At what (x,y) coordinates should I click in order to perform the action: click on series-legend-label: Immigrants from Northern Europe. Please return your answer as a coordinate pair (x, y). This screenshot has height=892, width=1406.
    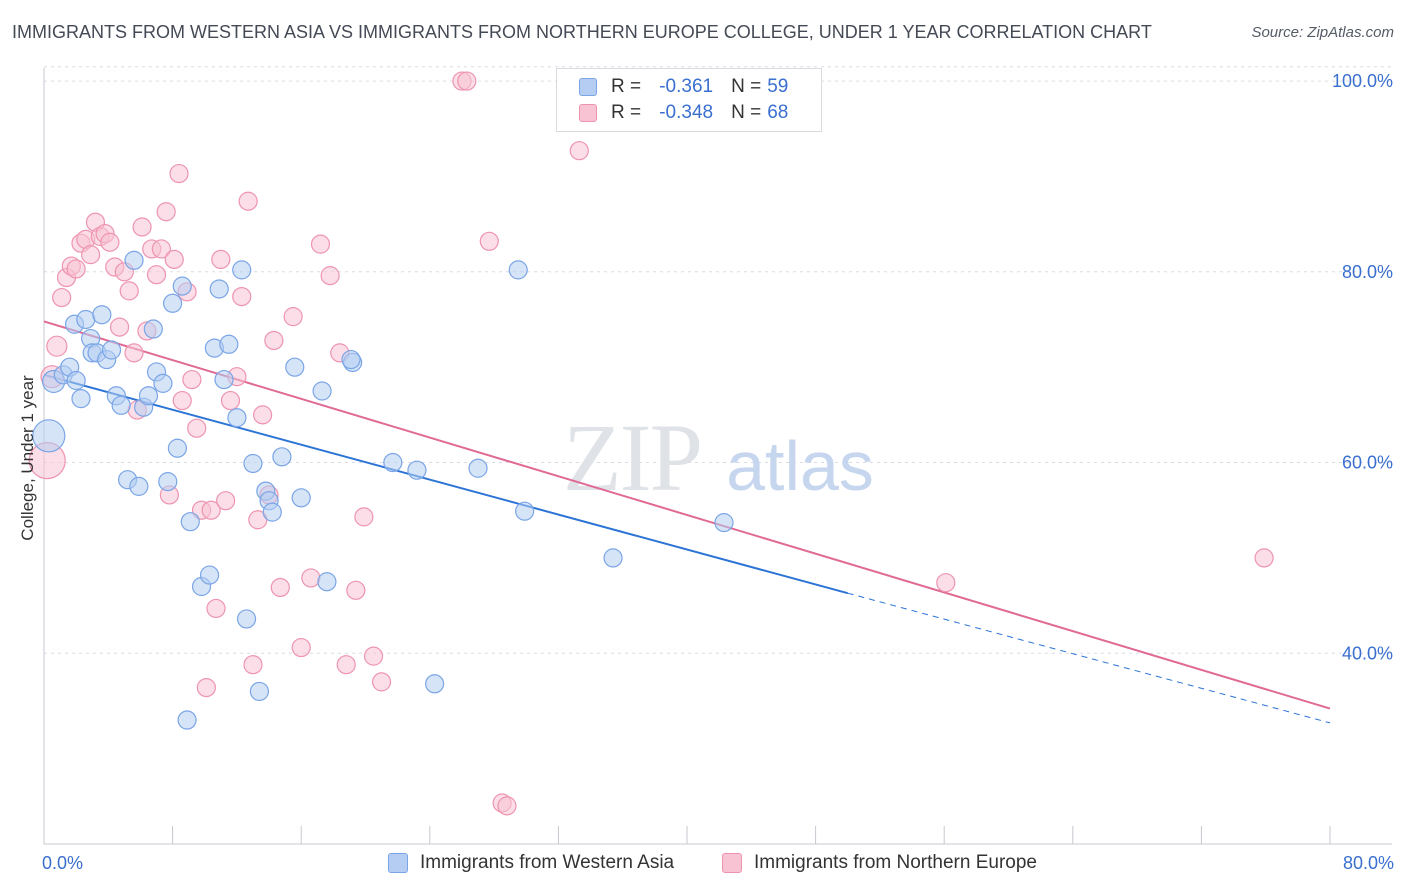
    Looking at the image, I should click on (895, 862).